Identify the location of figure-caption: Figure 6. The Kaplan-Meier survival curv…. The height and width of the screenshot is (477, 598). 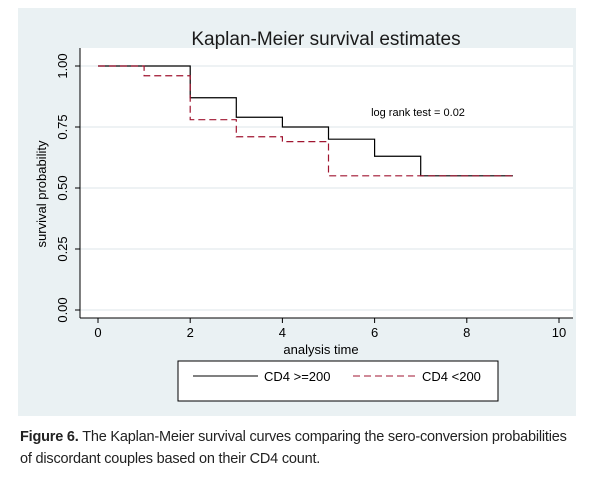
(300, 448).